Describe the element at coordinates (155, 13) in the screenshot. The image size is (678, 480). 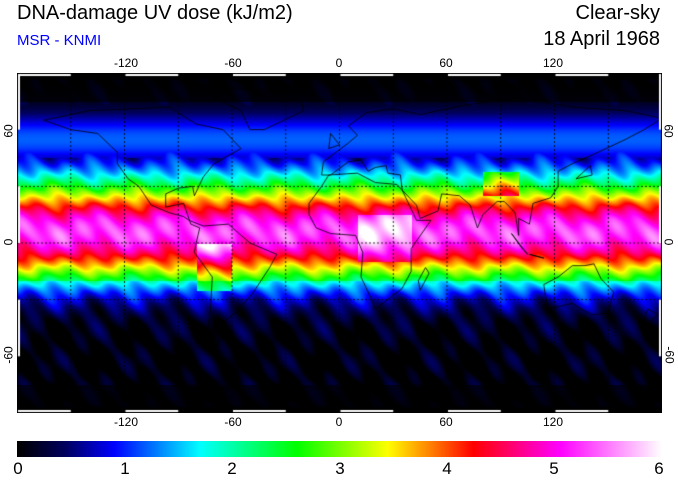
I see `map-title: DNA-damage UV dose (kJ/m2)` at that location.